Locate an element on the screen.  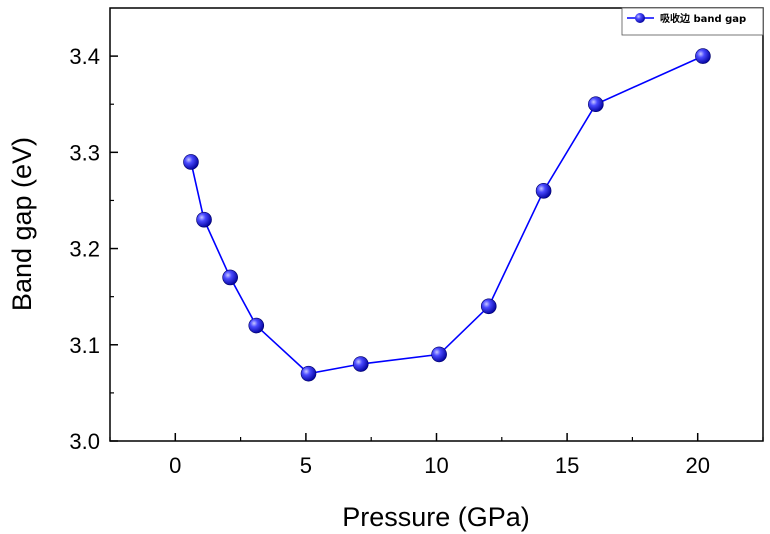
legend-box is located at coordinates (692, 21).